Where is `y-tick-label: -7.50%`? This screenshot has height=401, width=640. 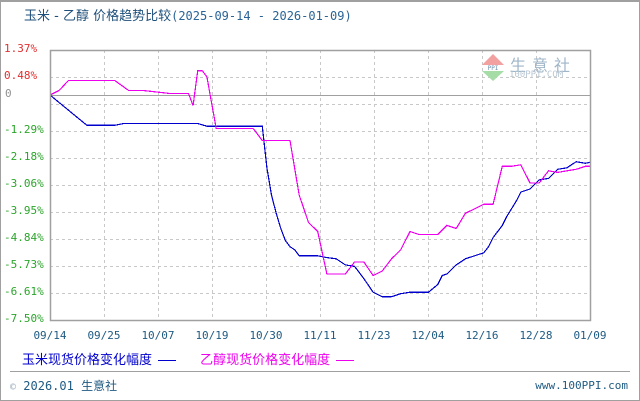
y-tick-label: -7.50% is located at coordinates (24, 318).